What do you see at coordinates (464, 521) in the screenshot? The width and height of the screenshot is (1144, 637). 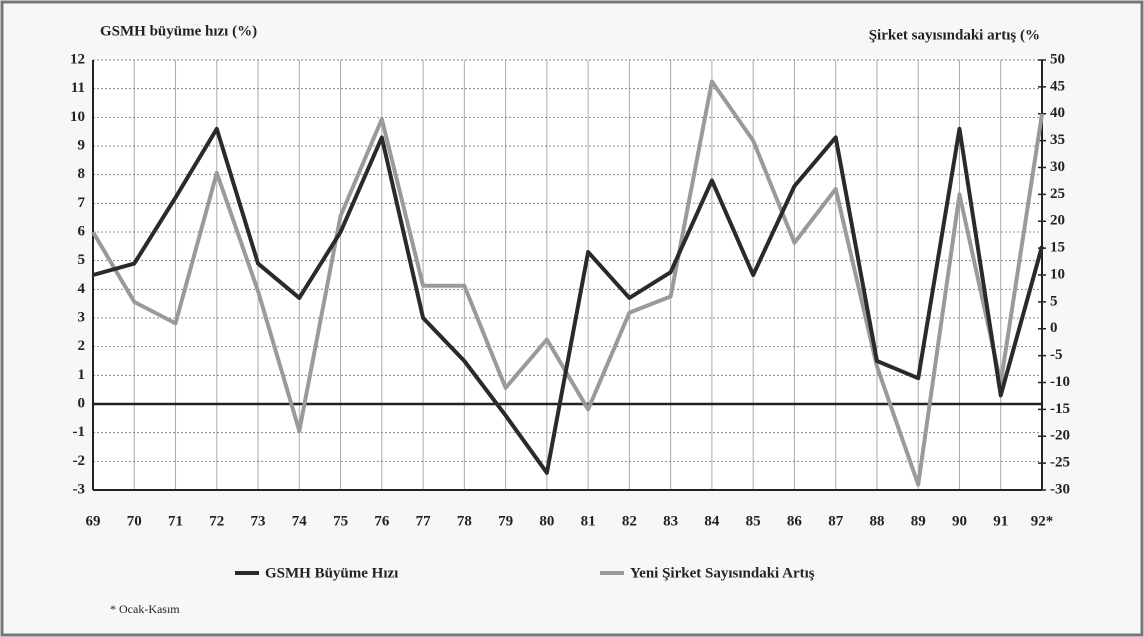 I see `x-tick-label: 78` at bounding box center [464, 521].